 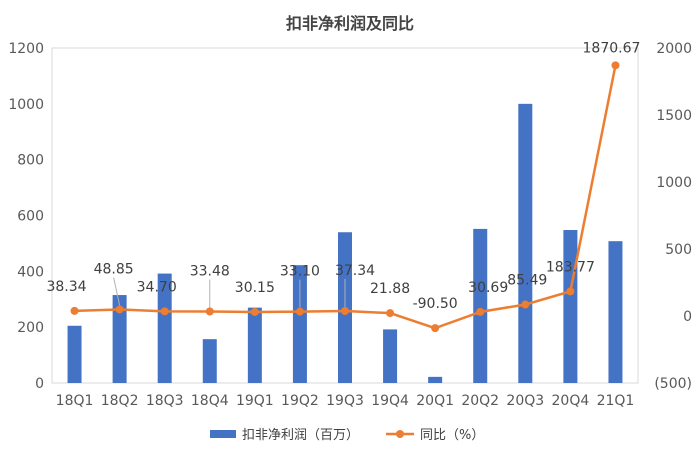 I want to click on data-label: 34.70, so click(x=157, y=287).